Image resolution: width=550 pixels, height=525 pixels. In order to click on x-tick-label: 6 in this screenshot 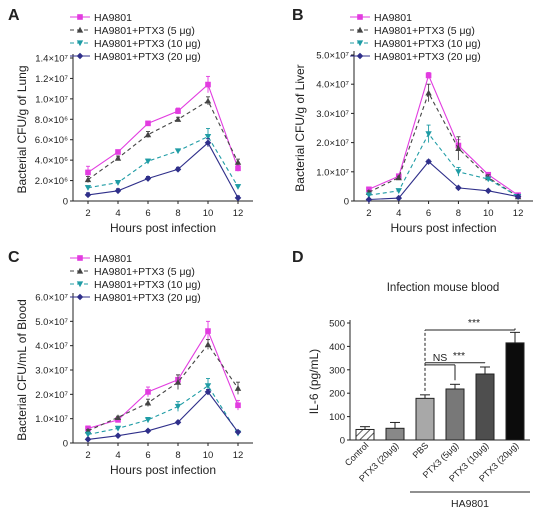, I will do `click(147, 213)`.